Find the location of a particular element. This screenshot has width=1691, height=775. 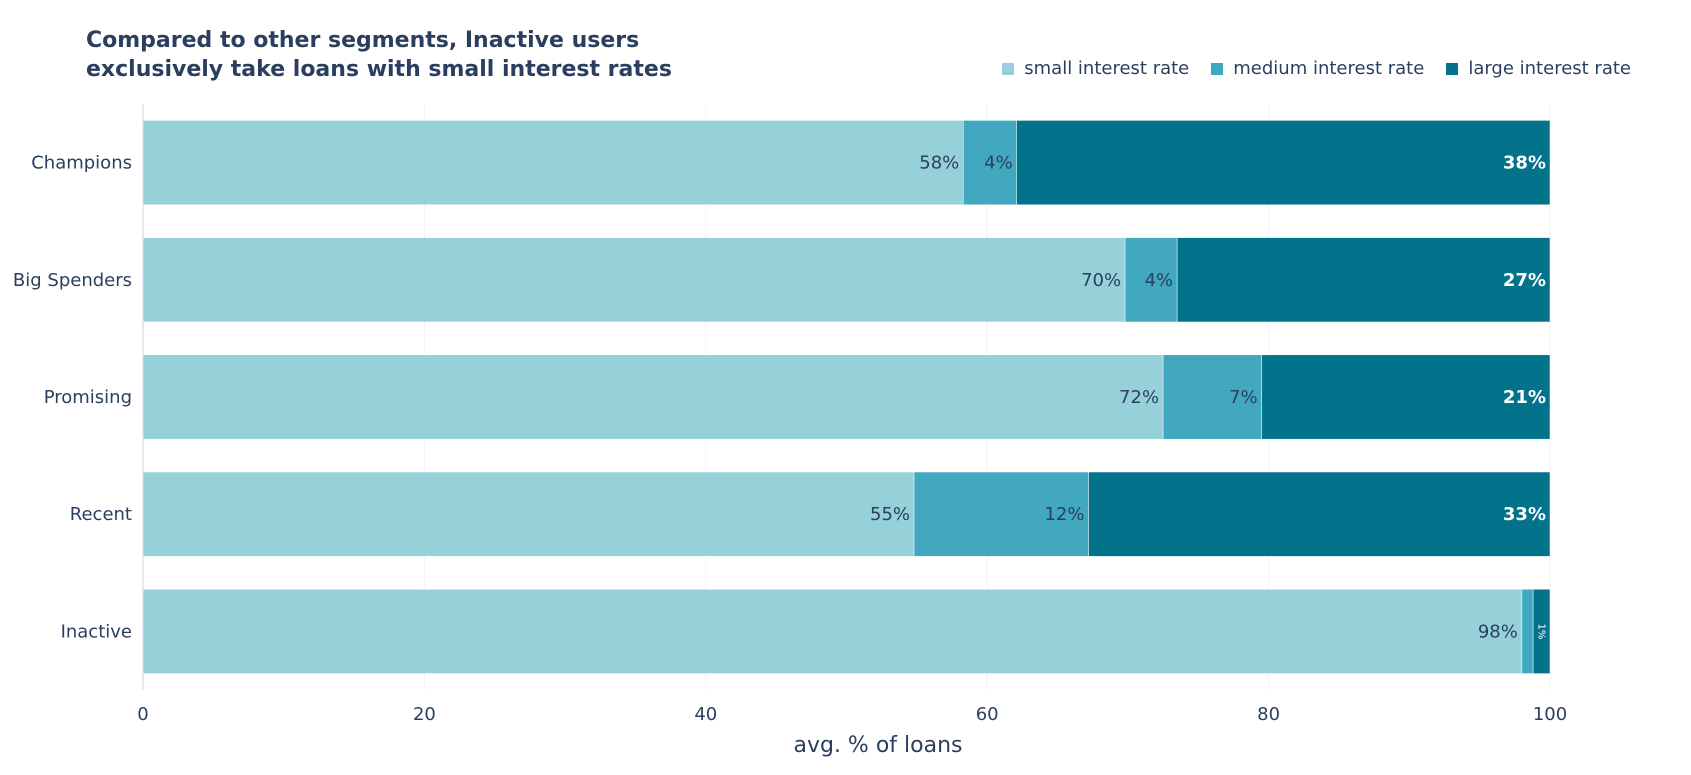

bar-value-label: 72% is located at coordinates (1139, 397).